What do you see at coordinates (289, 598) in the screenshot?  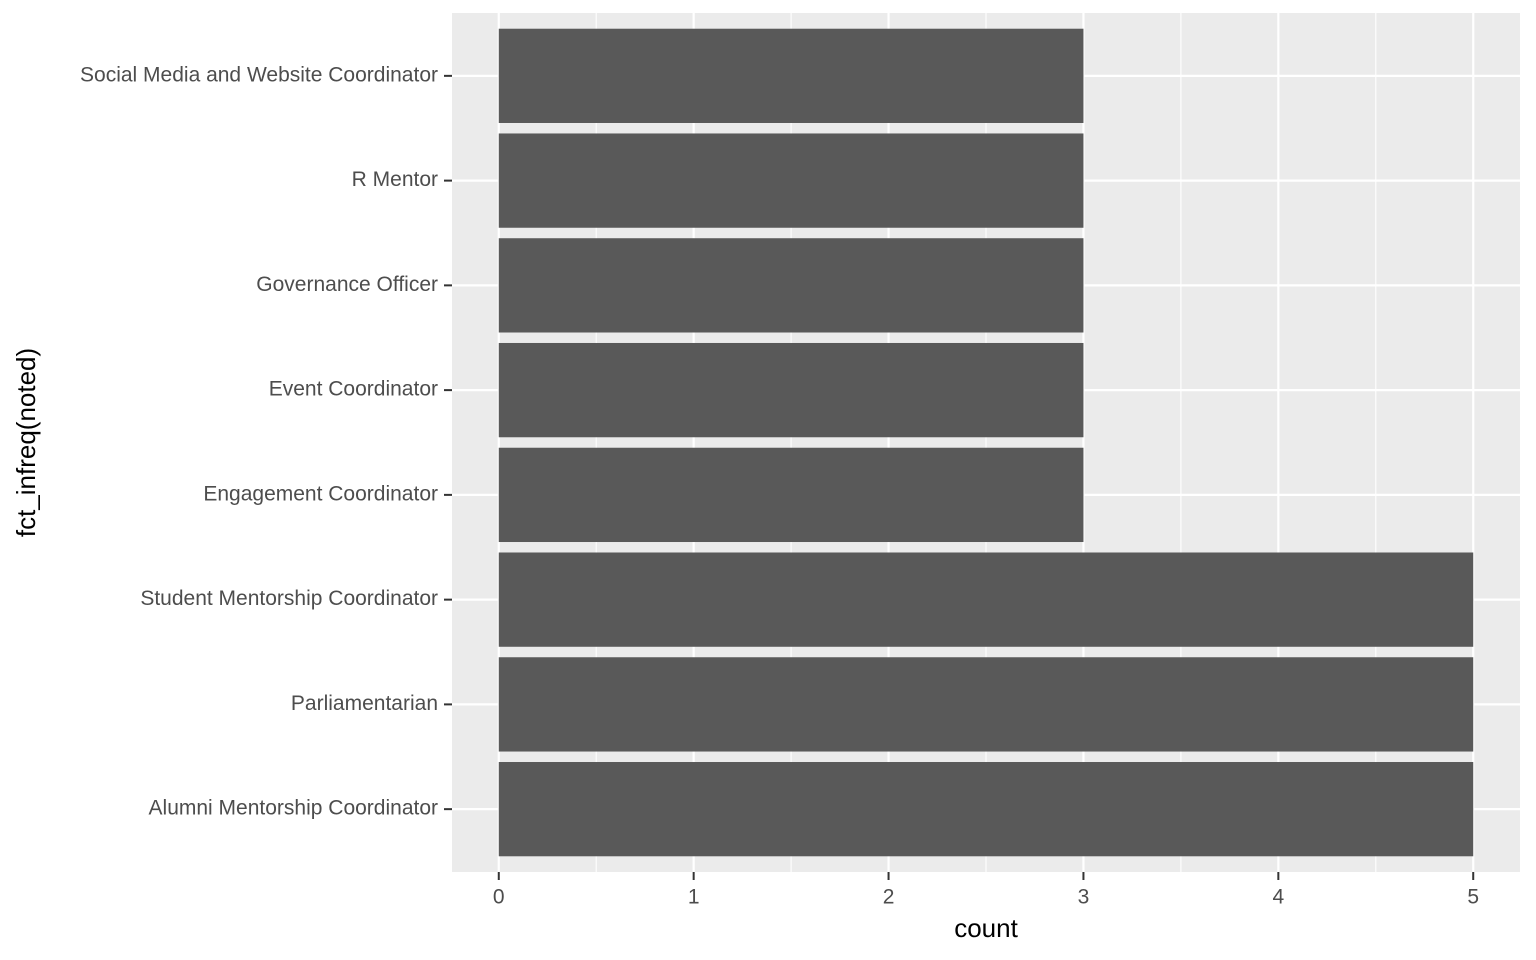 I see `y-tick-label: Student Mentorship Coordinator` at bounding box center [289, 598].